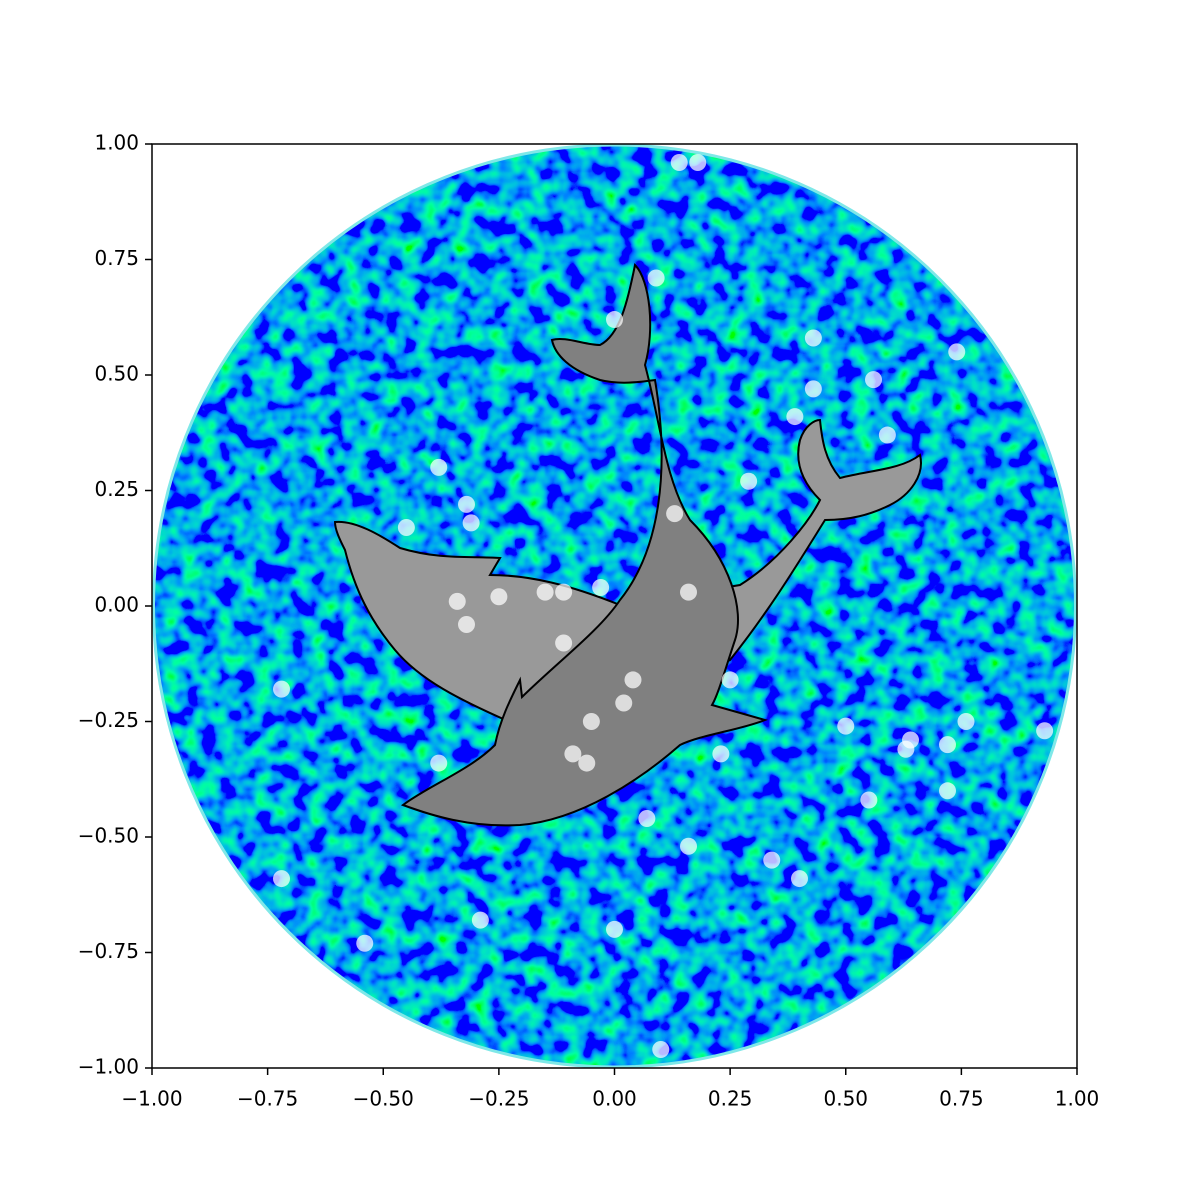 This screenshot has height=1204, width=1200. I want to click on x-tick-label: 1.00, so click(1077, 1099).